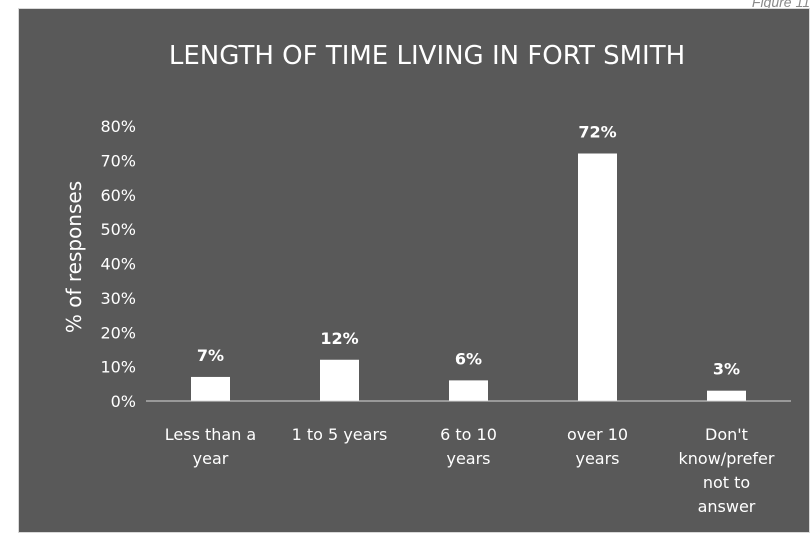 This screenshot has width=810, height=533. I want to click on x-category-label: 6 to 10, so click(468, 434).